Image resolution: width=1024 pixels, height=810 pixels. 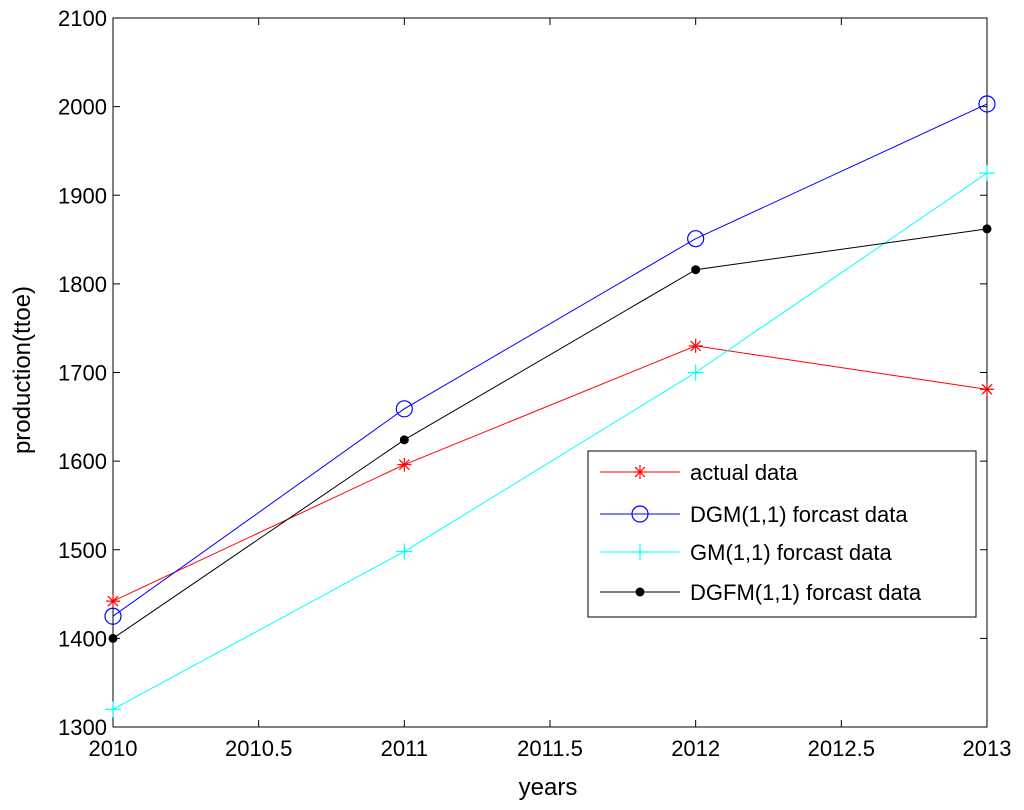 What do you see at coordinates (82, 18) in the screenshot?
I see `y-tick-label: 2100` at bounding box center [82, 18].